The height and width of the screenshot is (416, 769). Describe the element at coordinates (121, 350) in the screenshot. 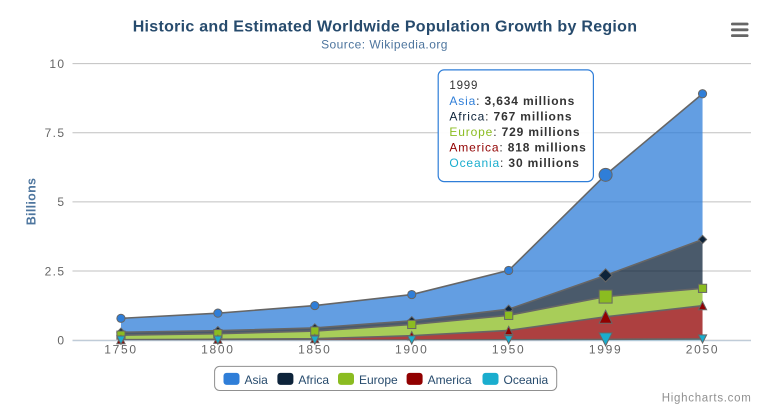

I see `svg-text: 1750` at that location.